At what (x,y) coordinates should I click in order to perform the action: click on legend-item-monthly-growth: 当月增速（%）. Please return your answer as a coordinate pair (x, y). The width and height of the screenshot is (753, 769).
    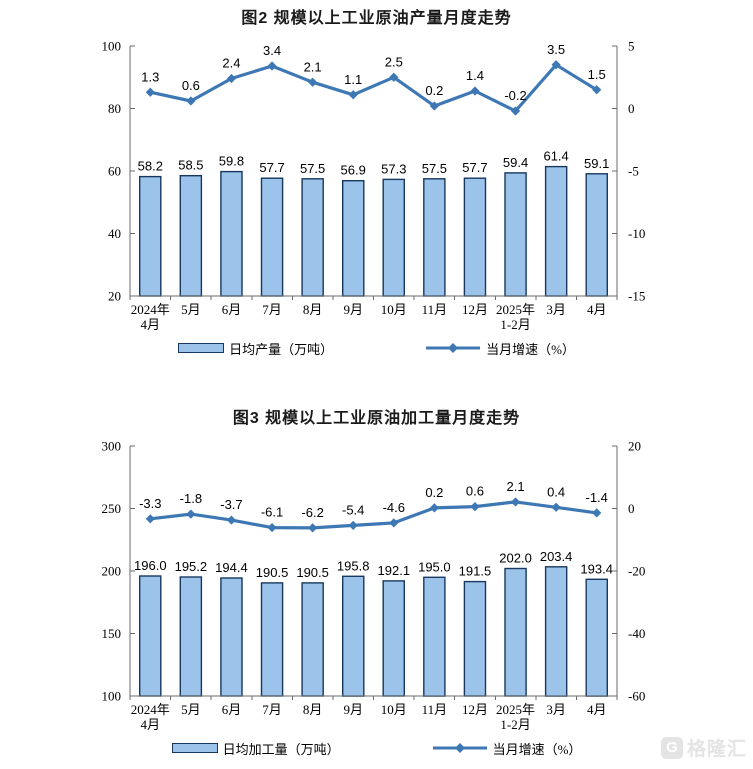
    Looking at the image, I should click on (506, 748).